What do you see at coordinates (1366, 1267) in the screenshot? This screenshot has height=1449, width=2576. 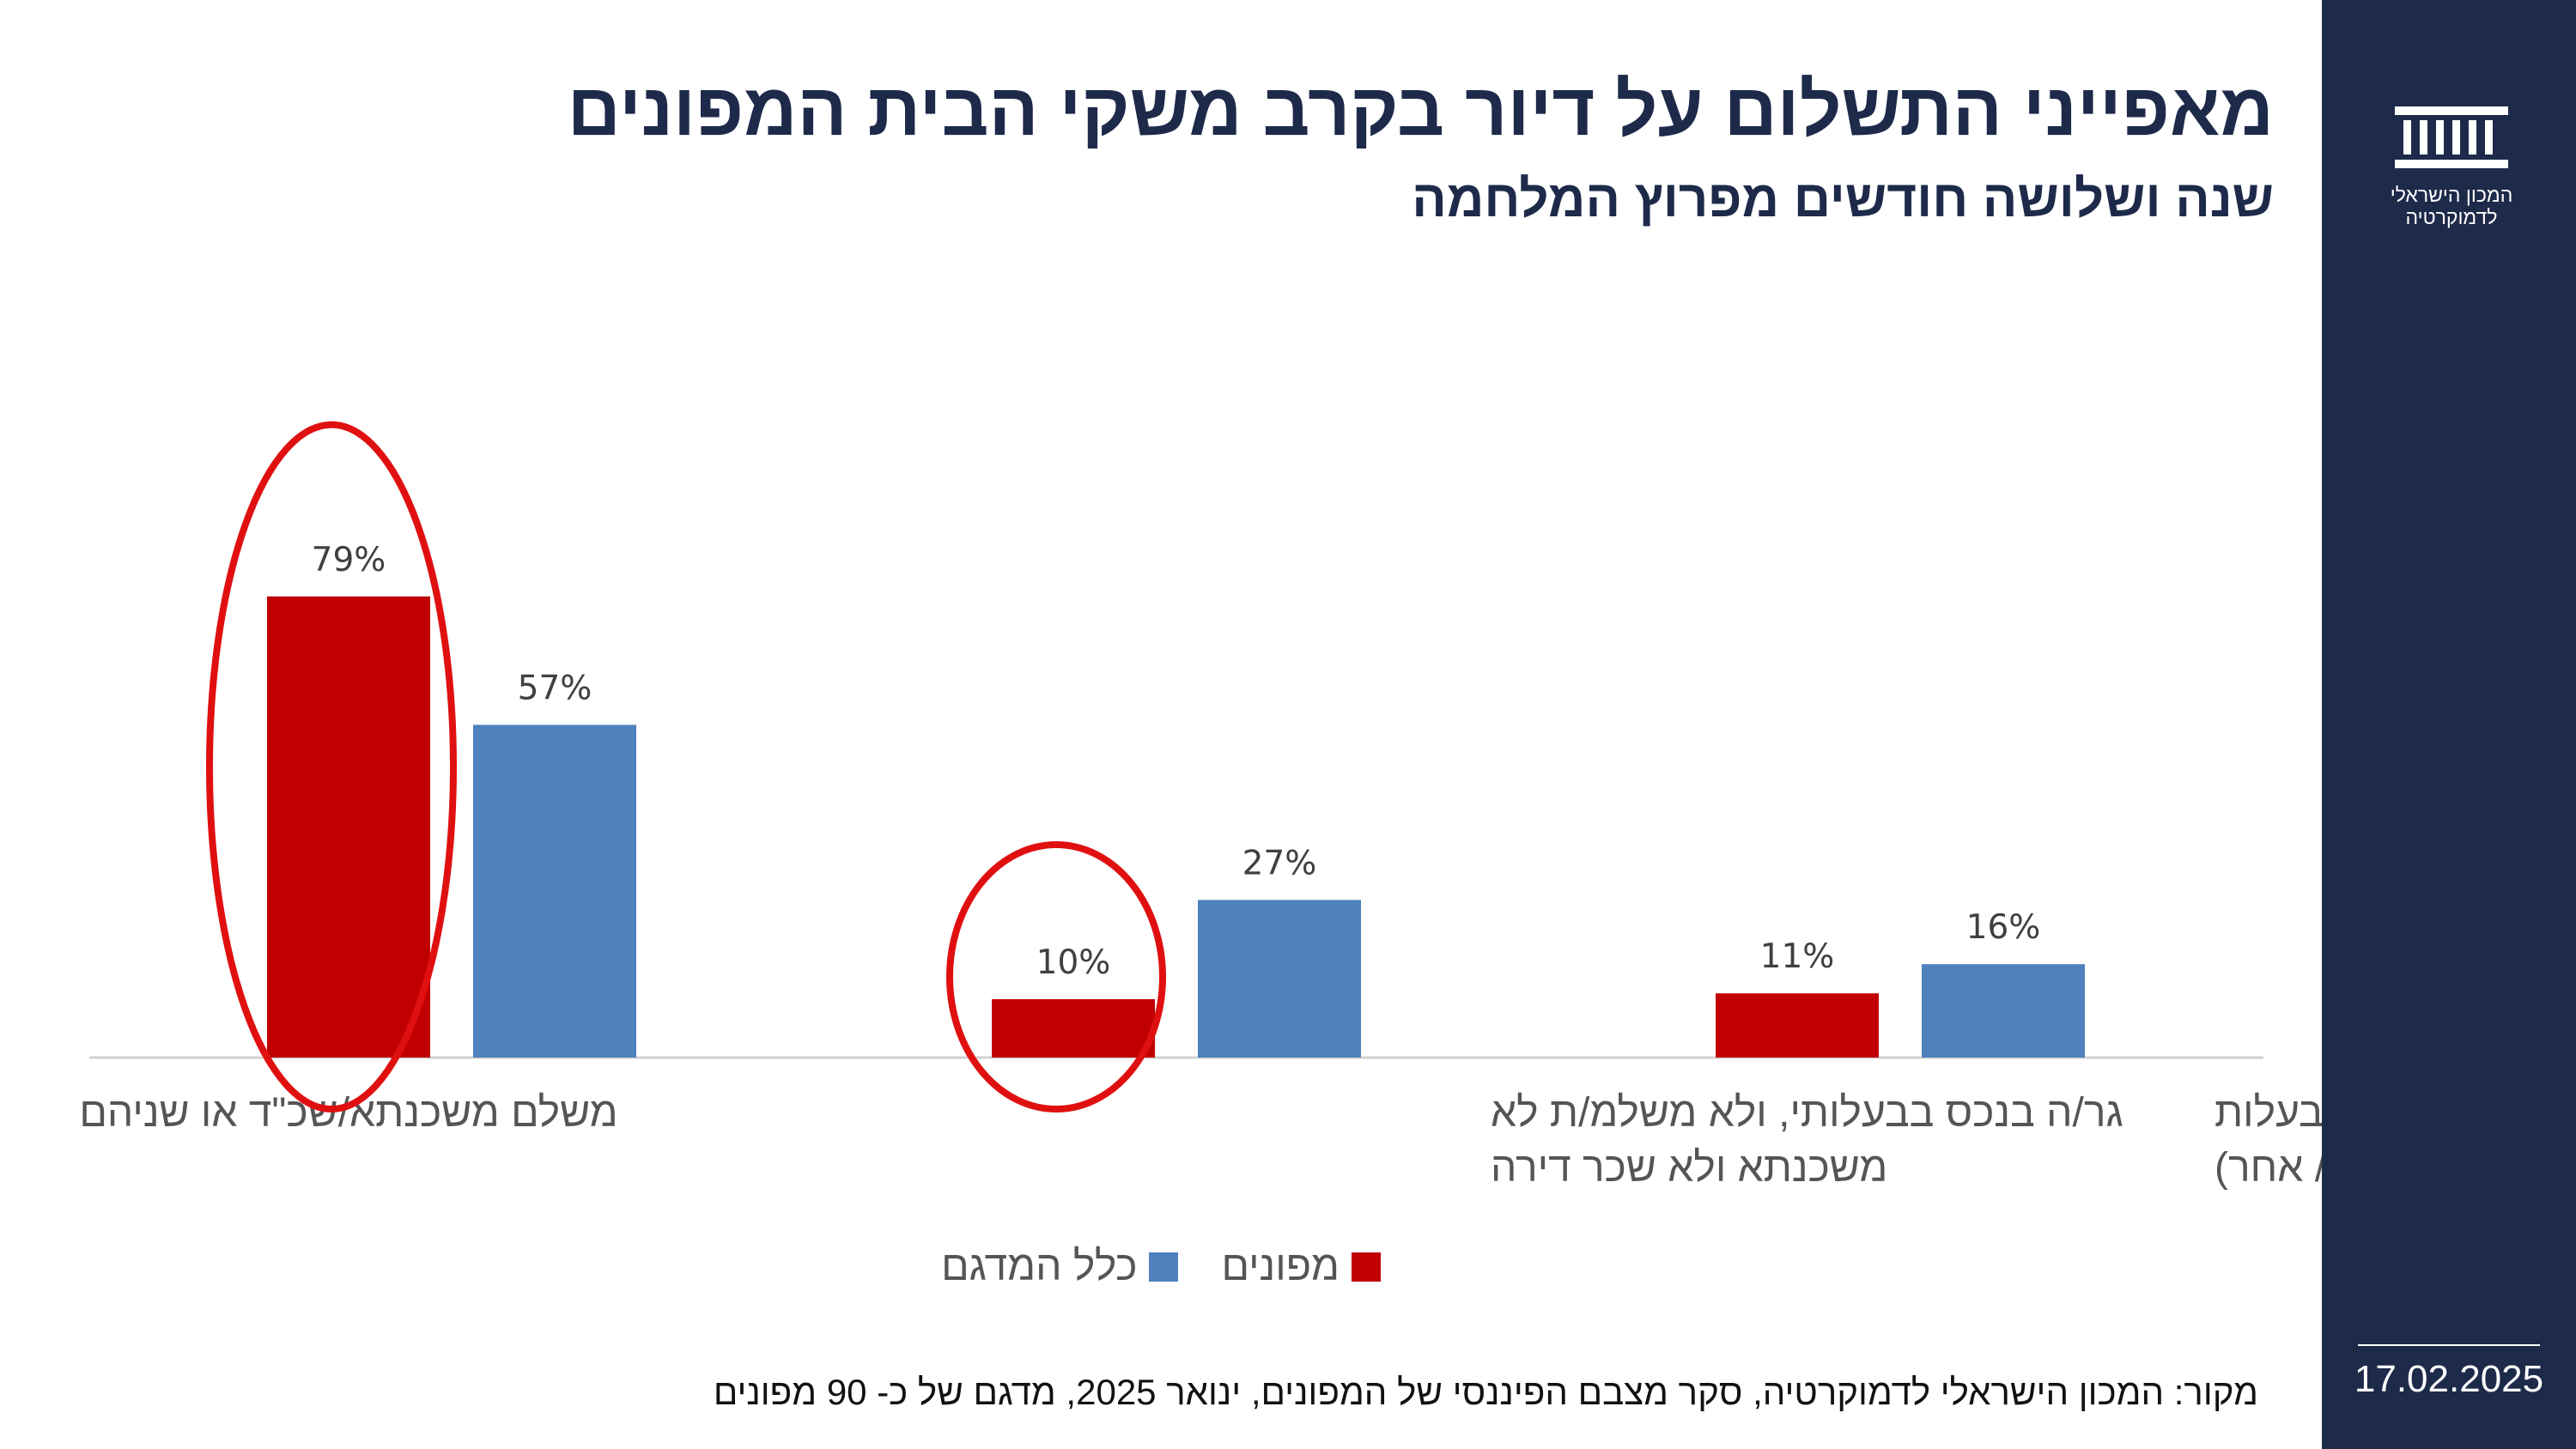 I see `legend-swatch-evacuees` at bounding box center [1366, 1267].